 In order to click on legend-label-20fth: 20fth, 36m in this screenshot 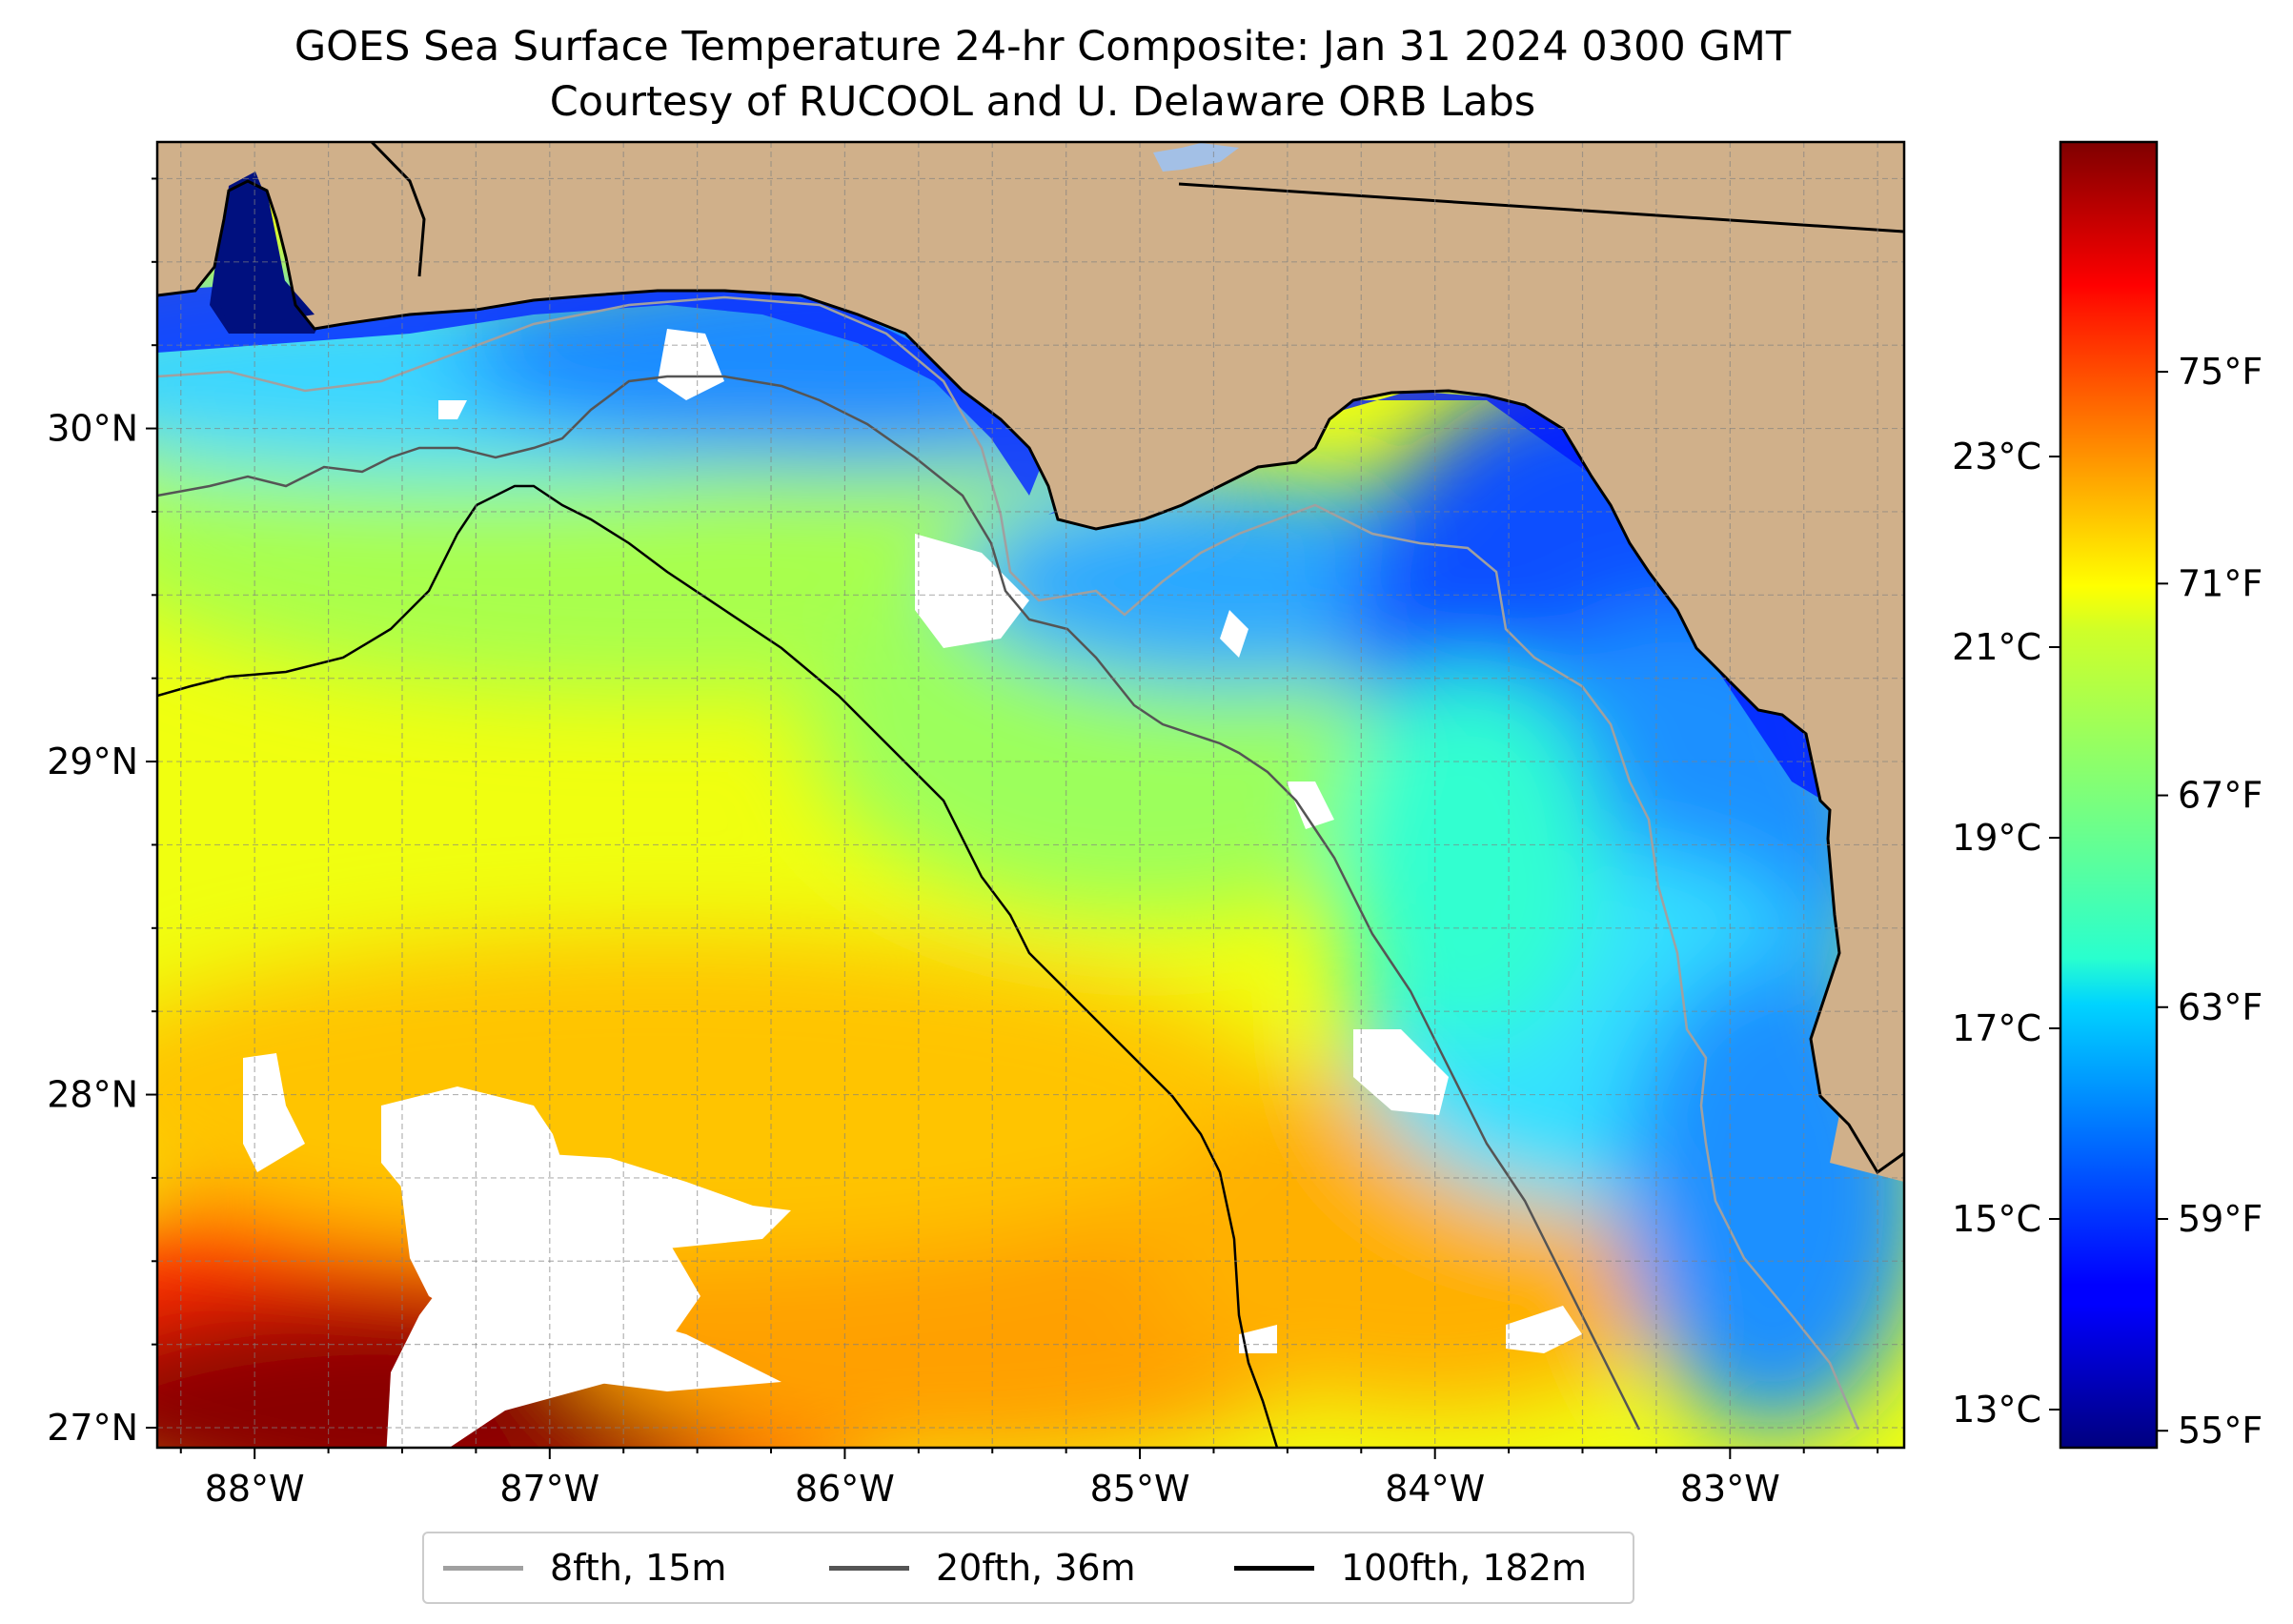, I will do `click(1036, 1568)`.